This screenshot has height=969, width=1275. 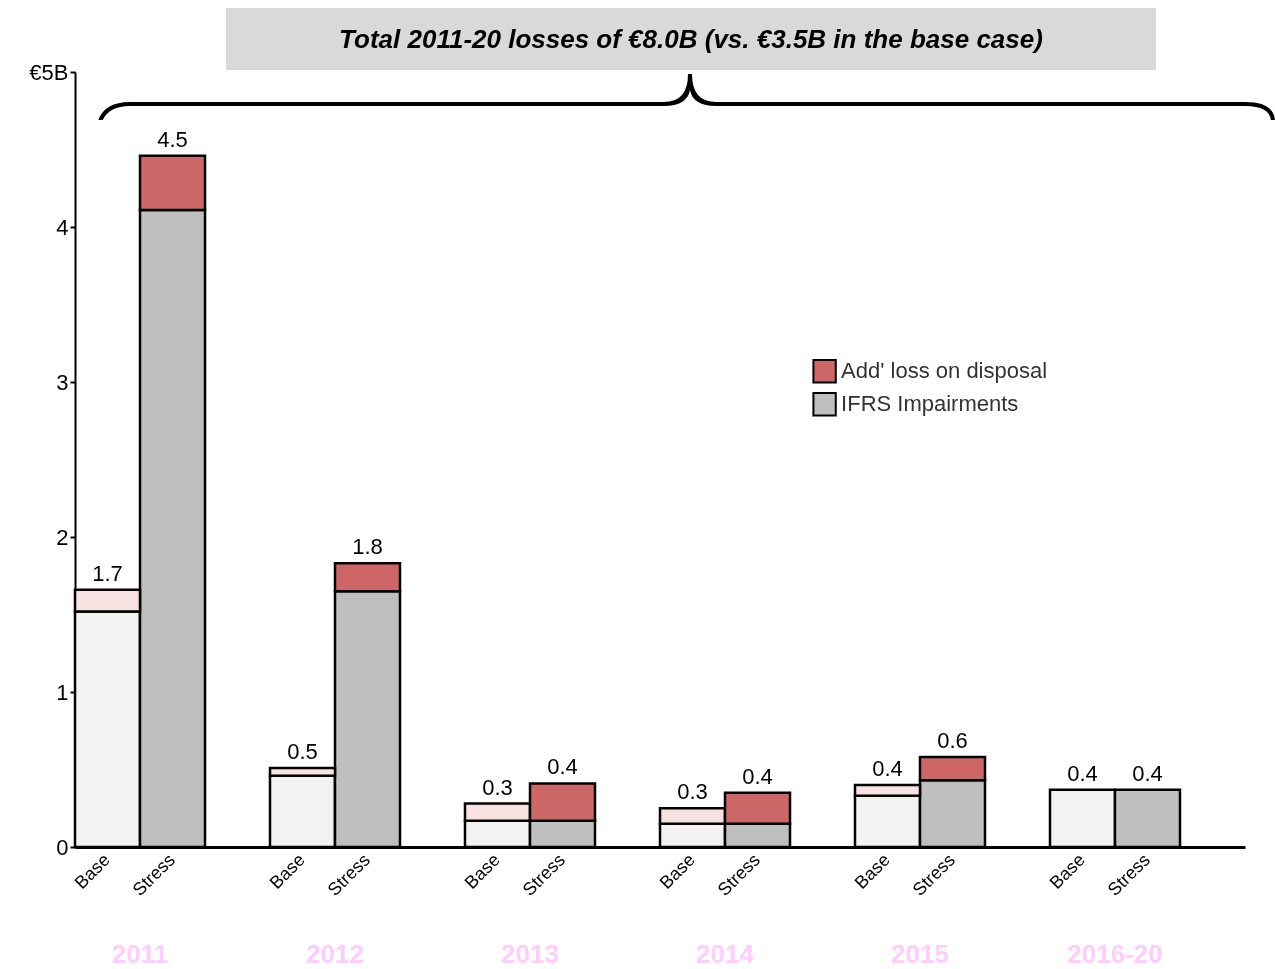 I want to click on y-tick-label: 4, so click(x=62, y=227).